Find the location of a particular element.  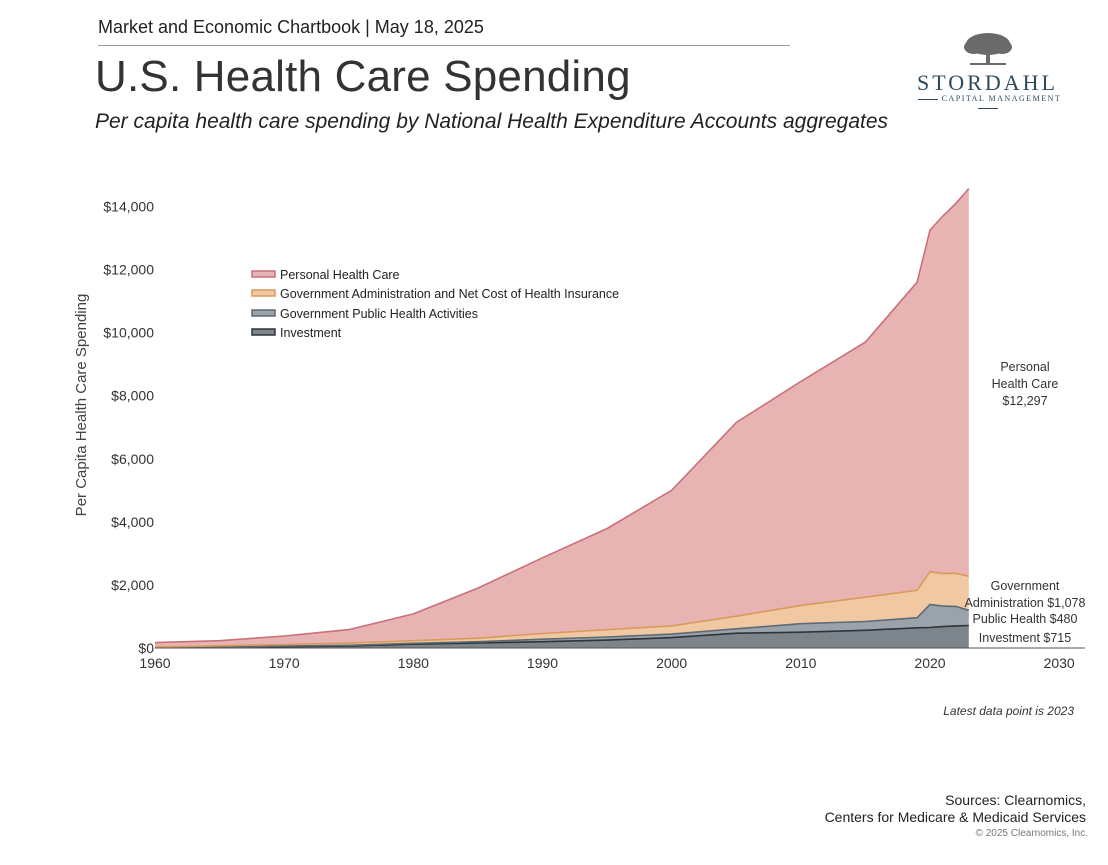

area-administration is located at coordinates (562, 609).